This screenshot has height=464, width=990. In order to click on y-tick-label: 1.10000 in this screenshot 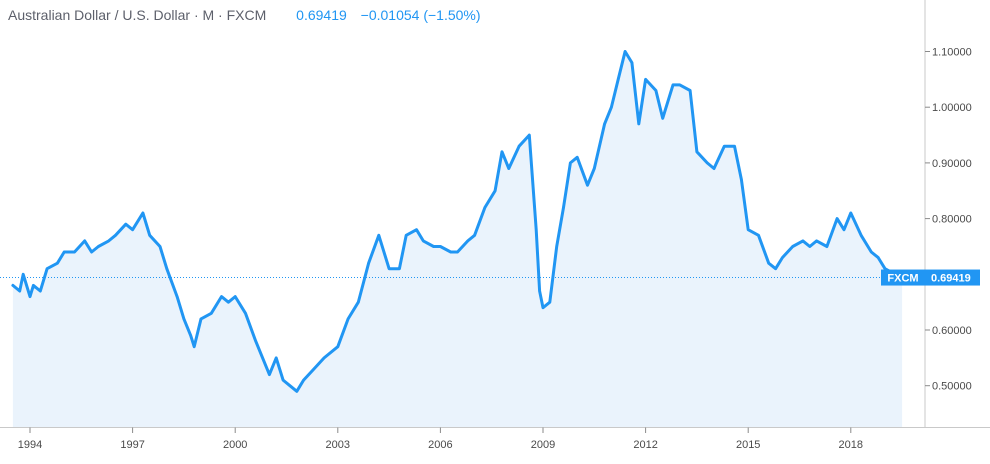, I will do `click(952, 53)`.